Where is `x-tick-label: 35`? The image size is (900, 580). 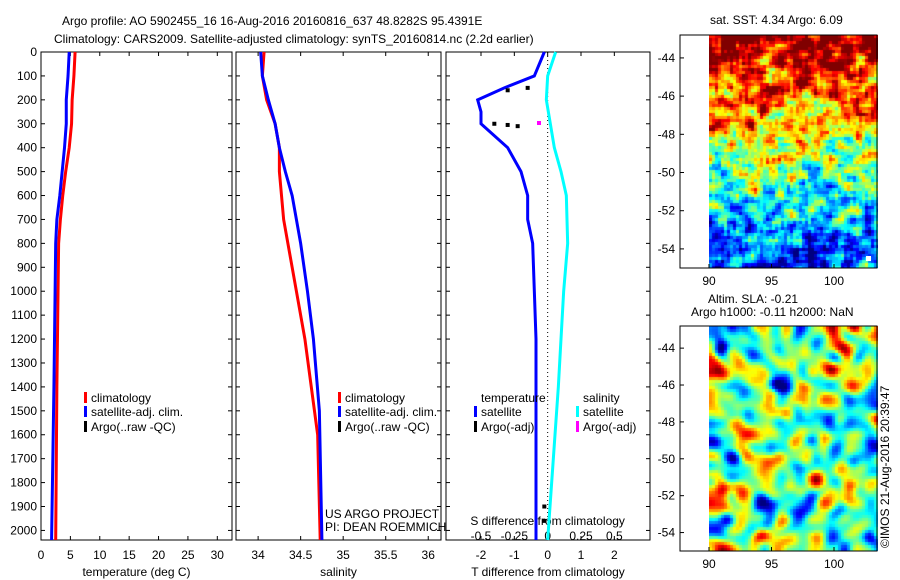 x-tick-label: 35 is located at coordinates (343, 555).